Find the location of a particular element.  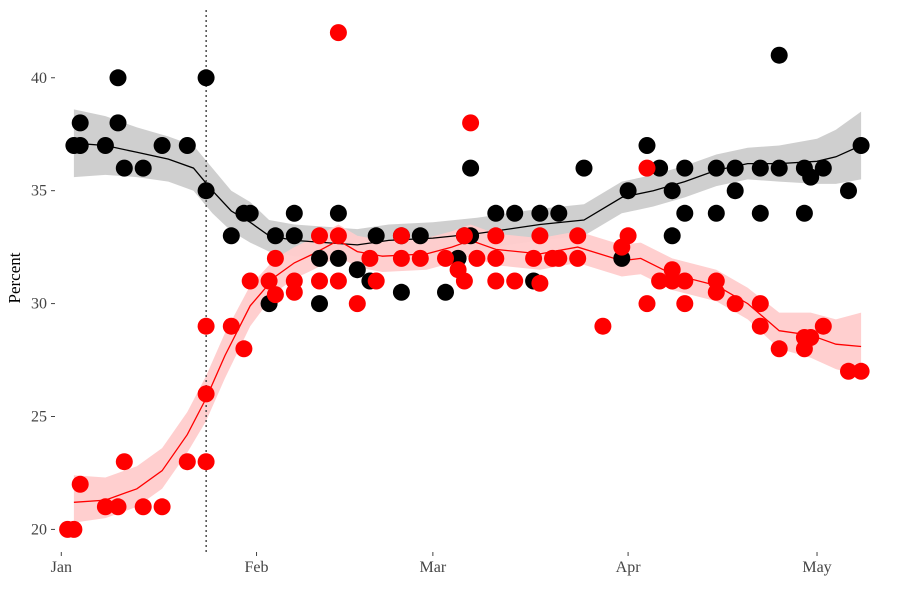

x-tick-label-apr: Apr is located at coordinates (629, 567).